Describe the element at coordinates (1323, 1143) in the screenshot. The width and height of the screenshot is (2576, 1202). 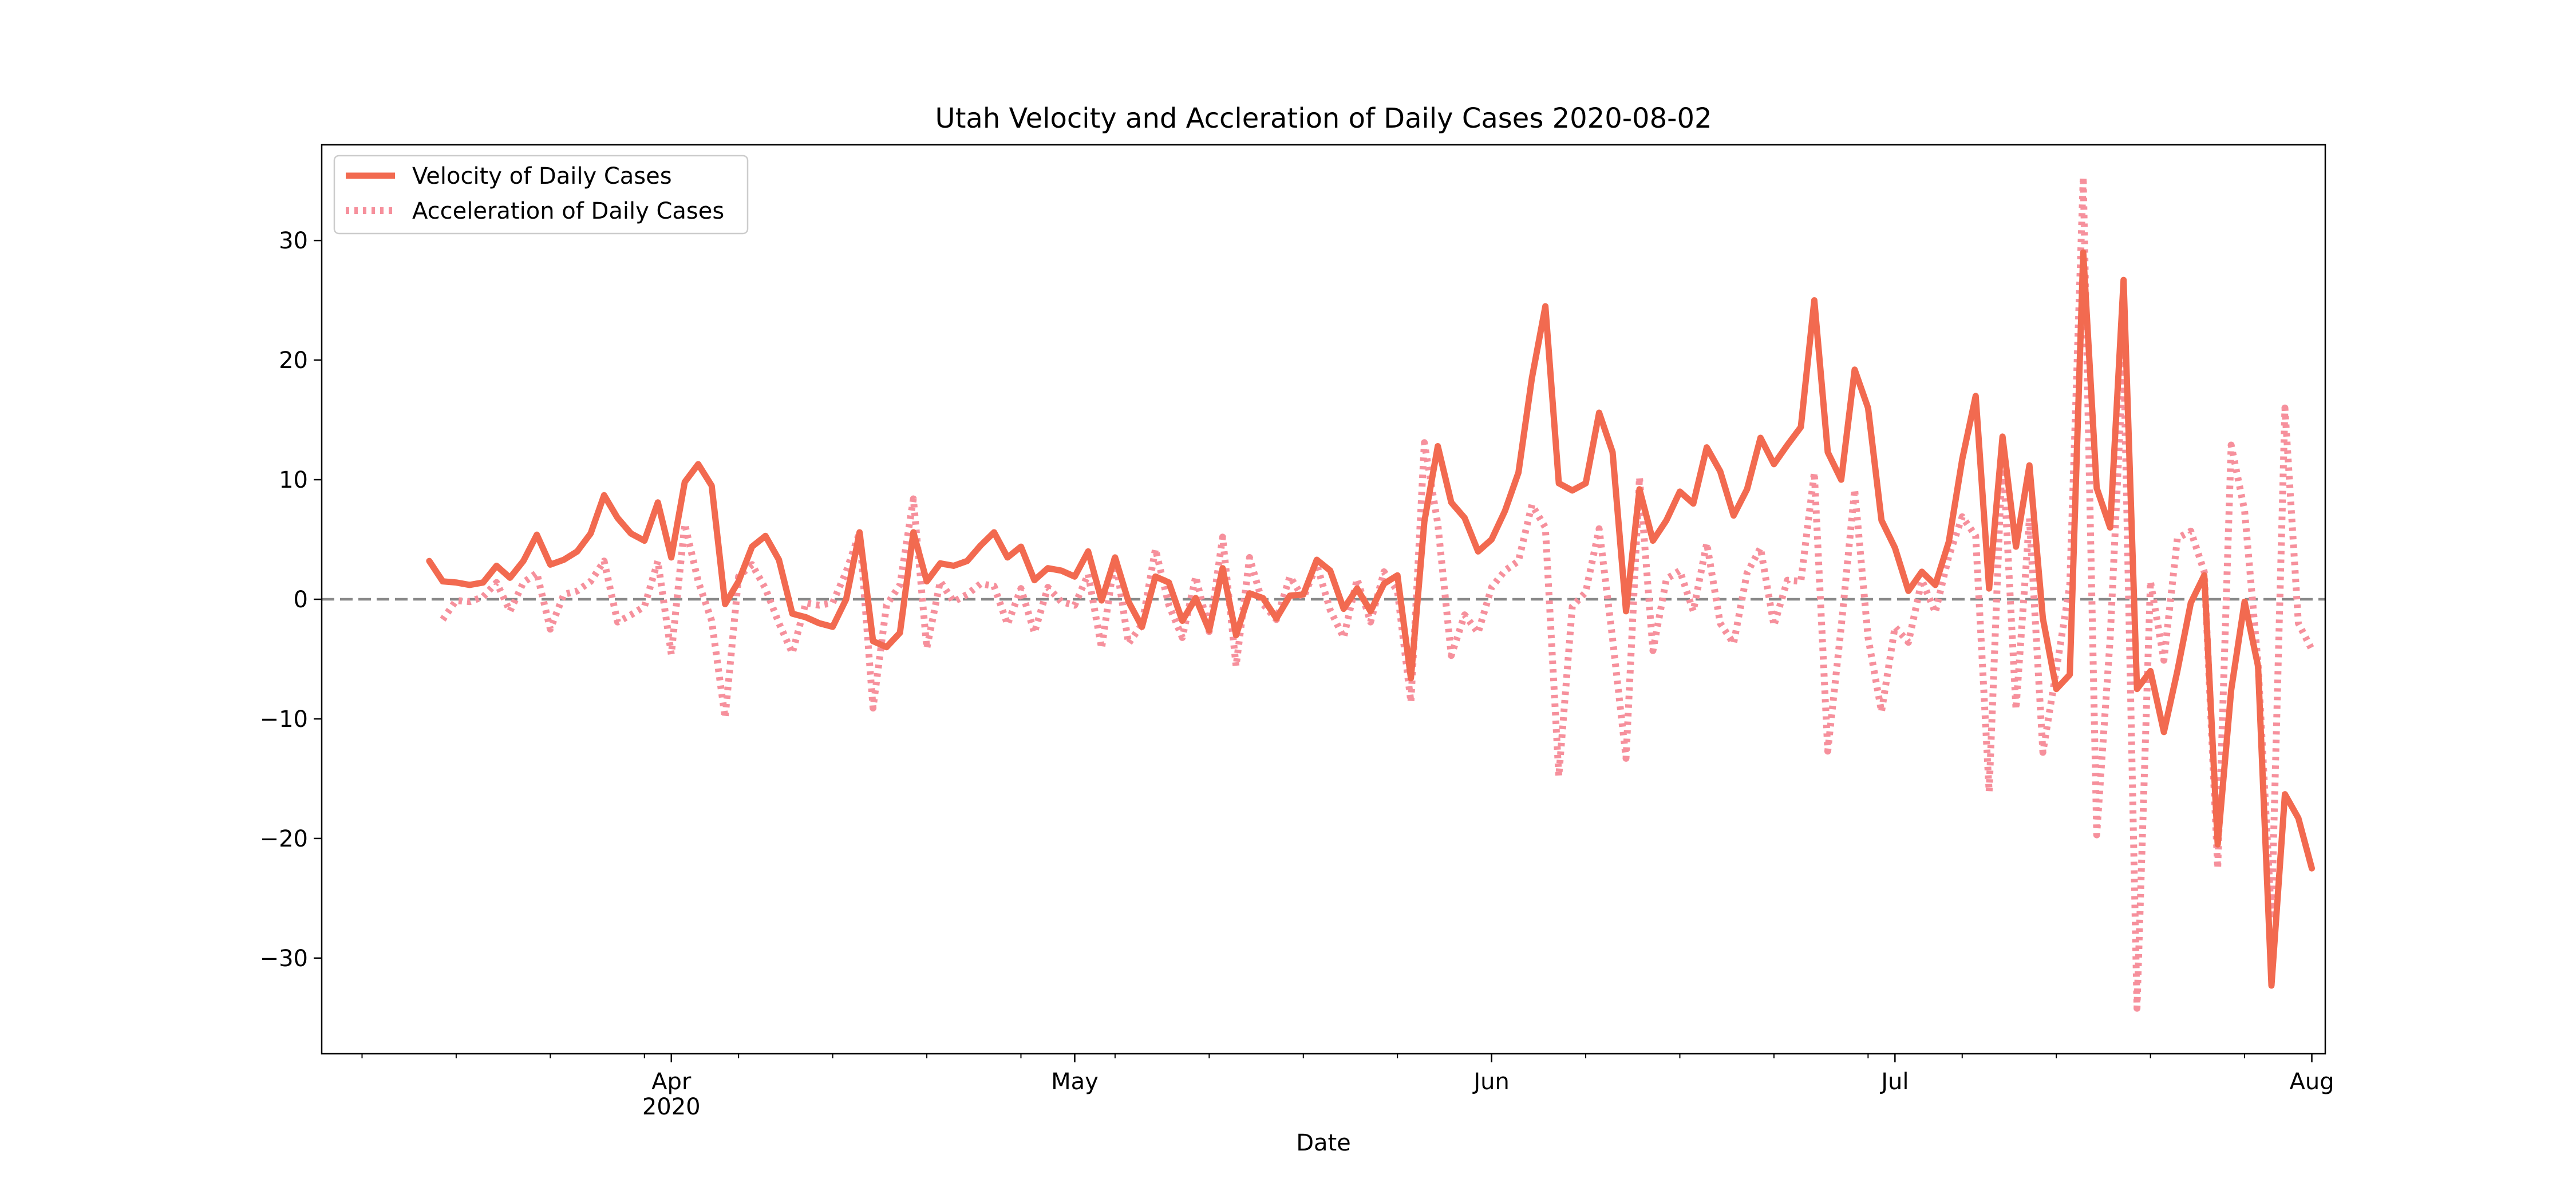
I see `x-axis-label: Date` at that location.